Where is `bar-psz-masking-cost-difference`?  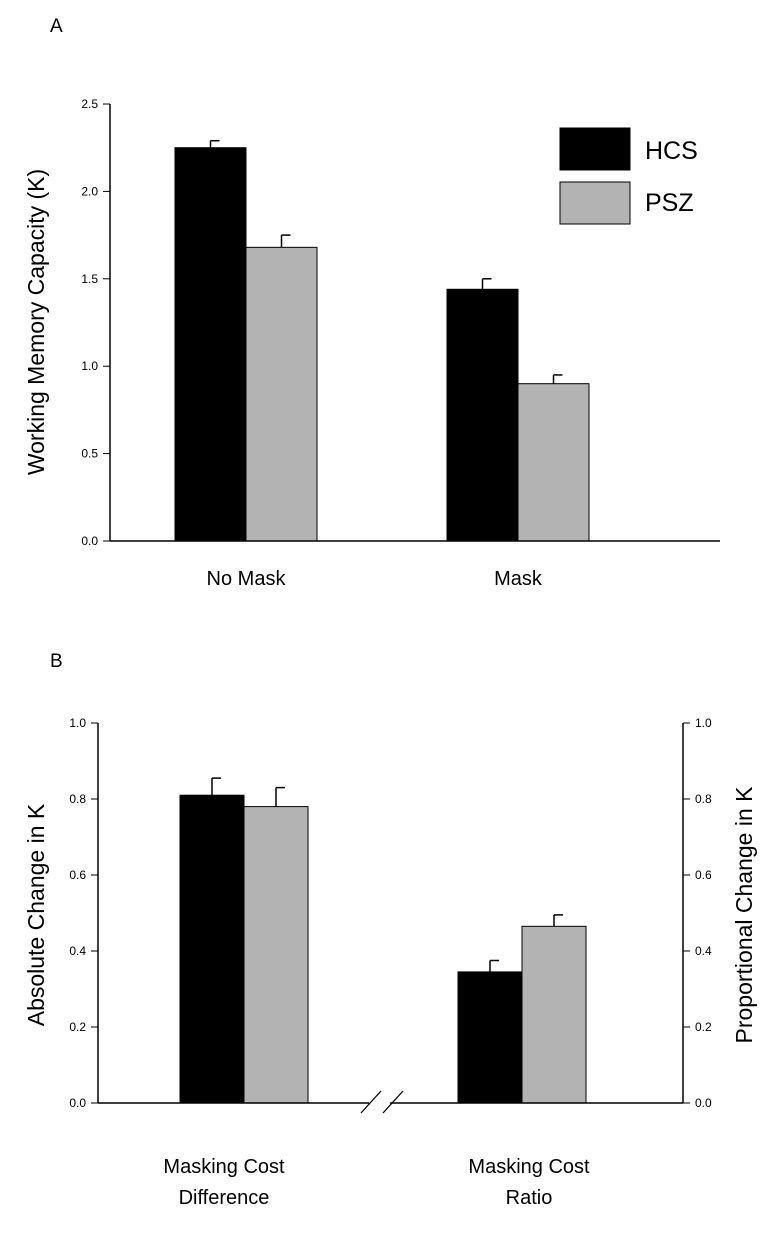
bar-psz-masking-cost-difference is located at coordinates (276, 955).